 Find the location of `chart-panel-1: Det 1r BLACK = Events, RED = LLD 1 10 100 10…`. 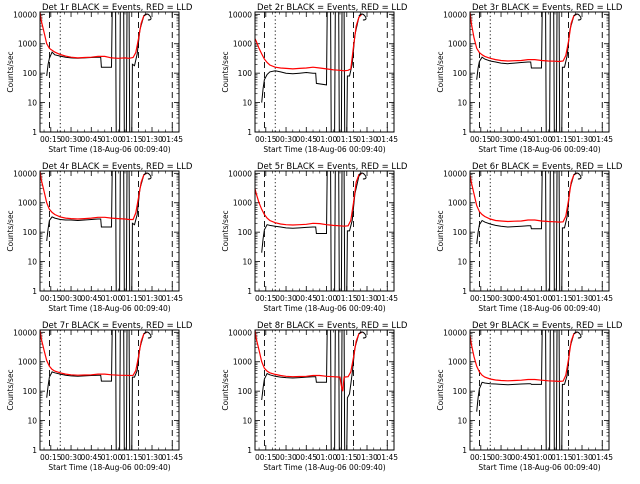

chart-panel-1: Det 1r BLACK = Events, RED = LLD 1 10 100 10… is located at coordinates (99, 78).